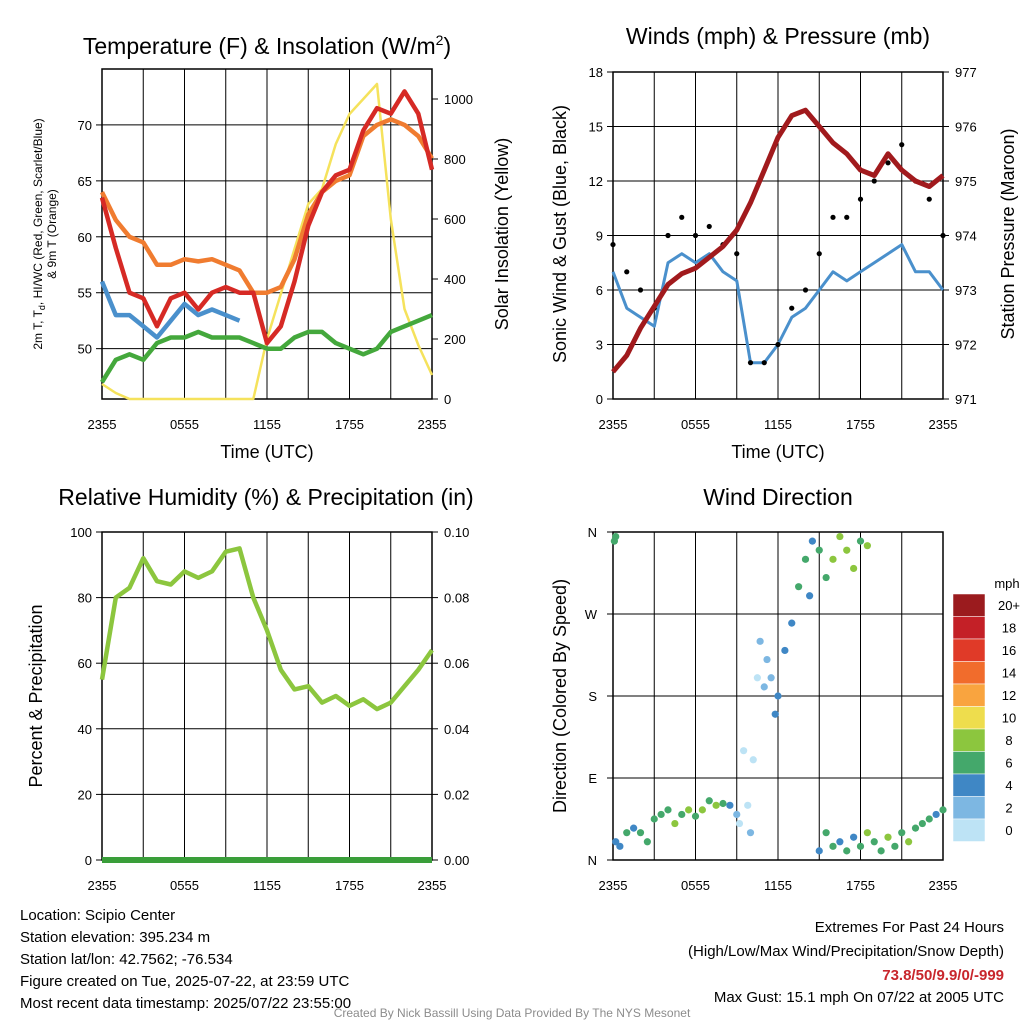 Image resolution: width=1024 pixels, height=1024 pixels. Describe the element at coordinates (455, 339) in the screenshot. I see `y2-tick-label: 200` at that location.